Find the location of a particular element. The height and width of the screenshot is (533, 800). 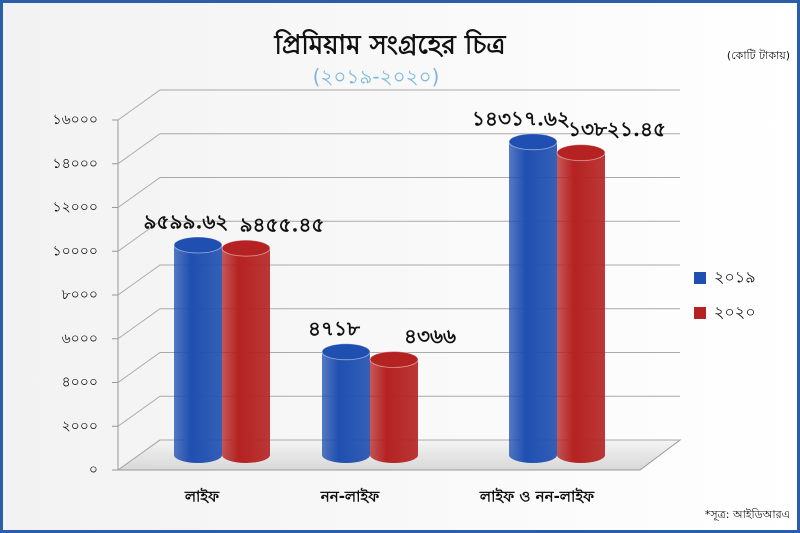

value-label: ৪৩৬৬ is located at coordinates (430, 336).